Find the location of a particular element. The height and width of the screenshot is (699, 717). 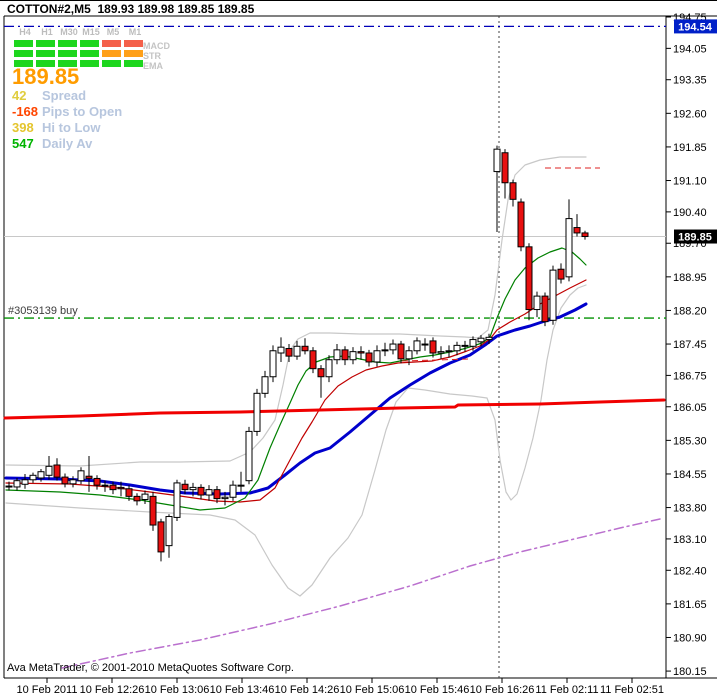

time-axis-label: 10 Feb 13:46 is located at coordinates (242, 690).